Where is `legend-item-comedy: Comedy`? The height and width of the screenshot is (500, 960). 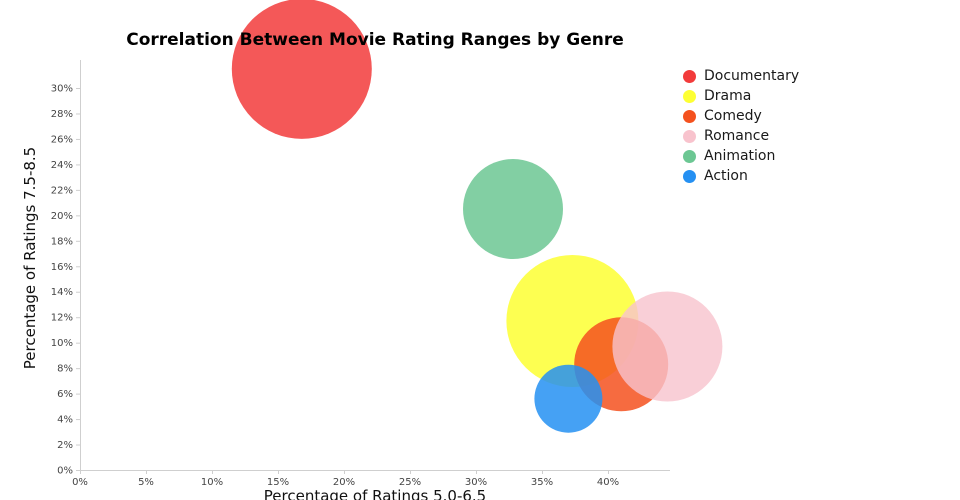
legend-item-comedy: Comedy is located at coordinates (741, 116).